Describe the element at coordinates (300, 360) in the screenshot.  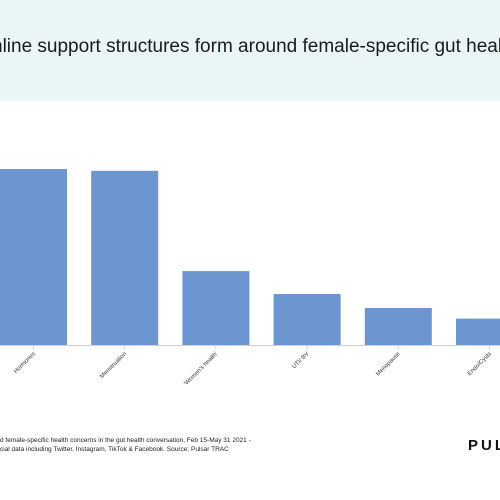
I see `x-tick-label-3: UTI/ BV` at that location.